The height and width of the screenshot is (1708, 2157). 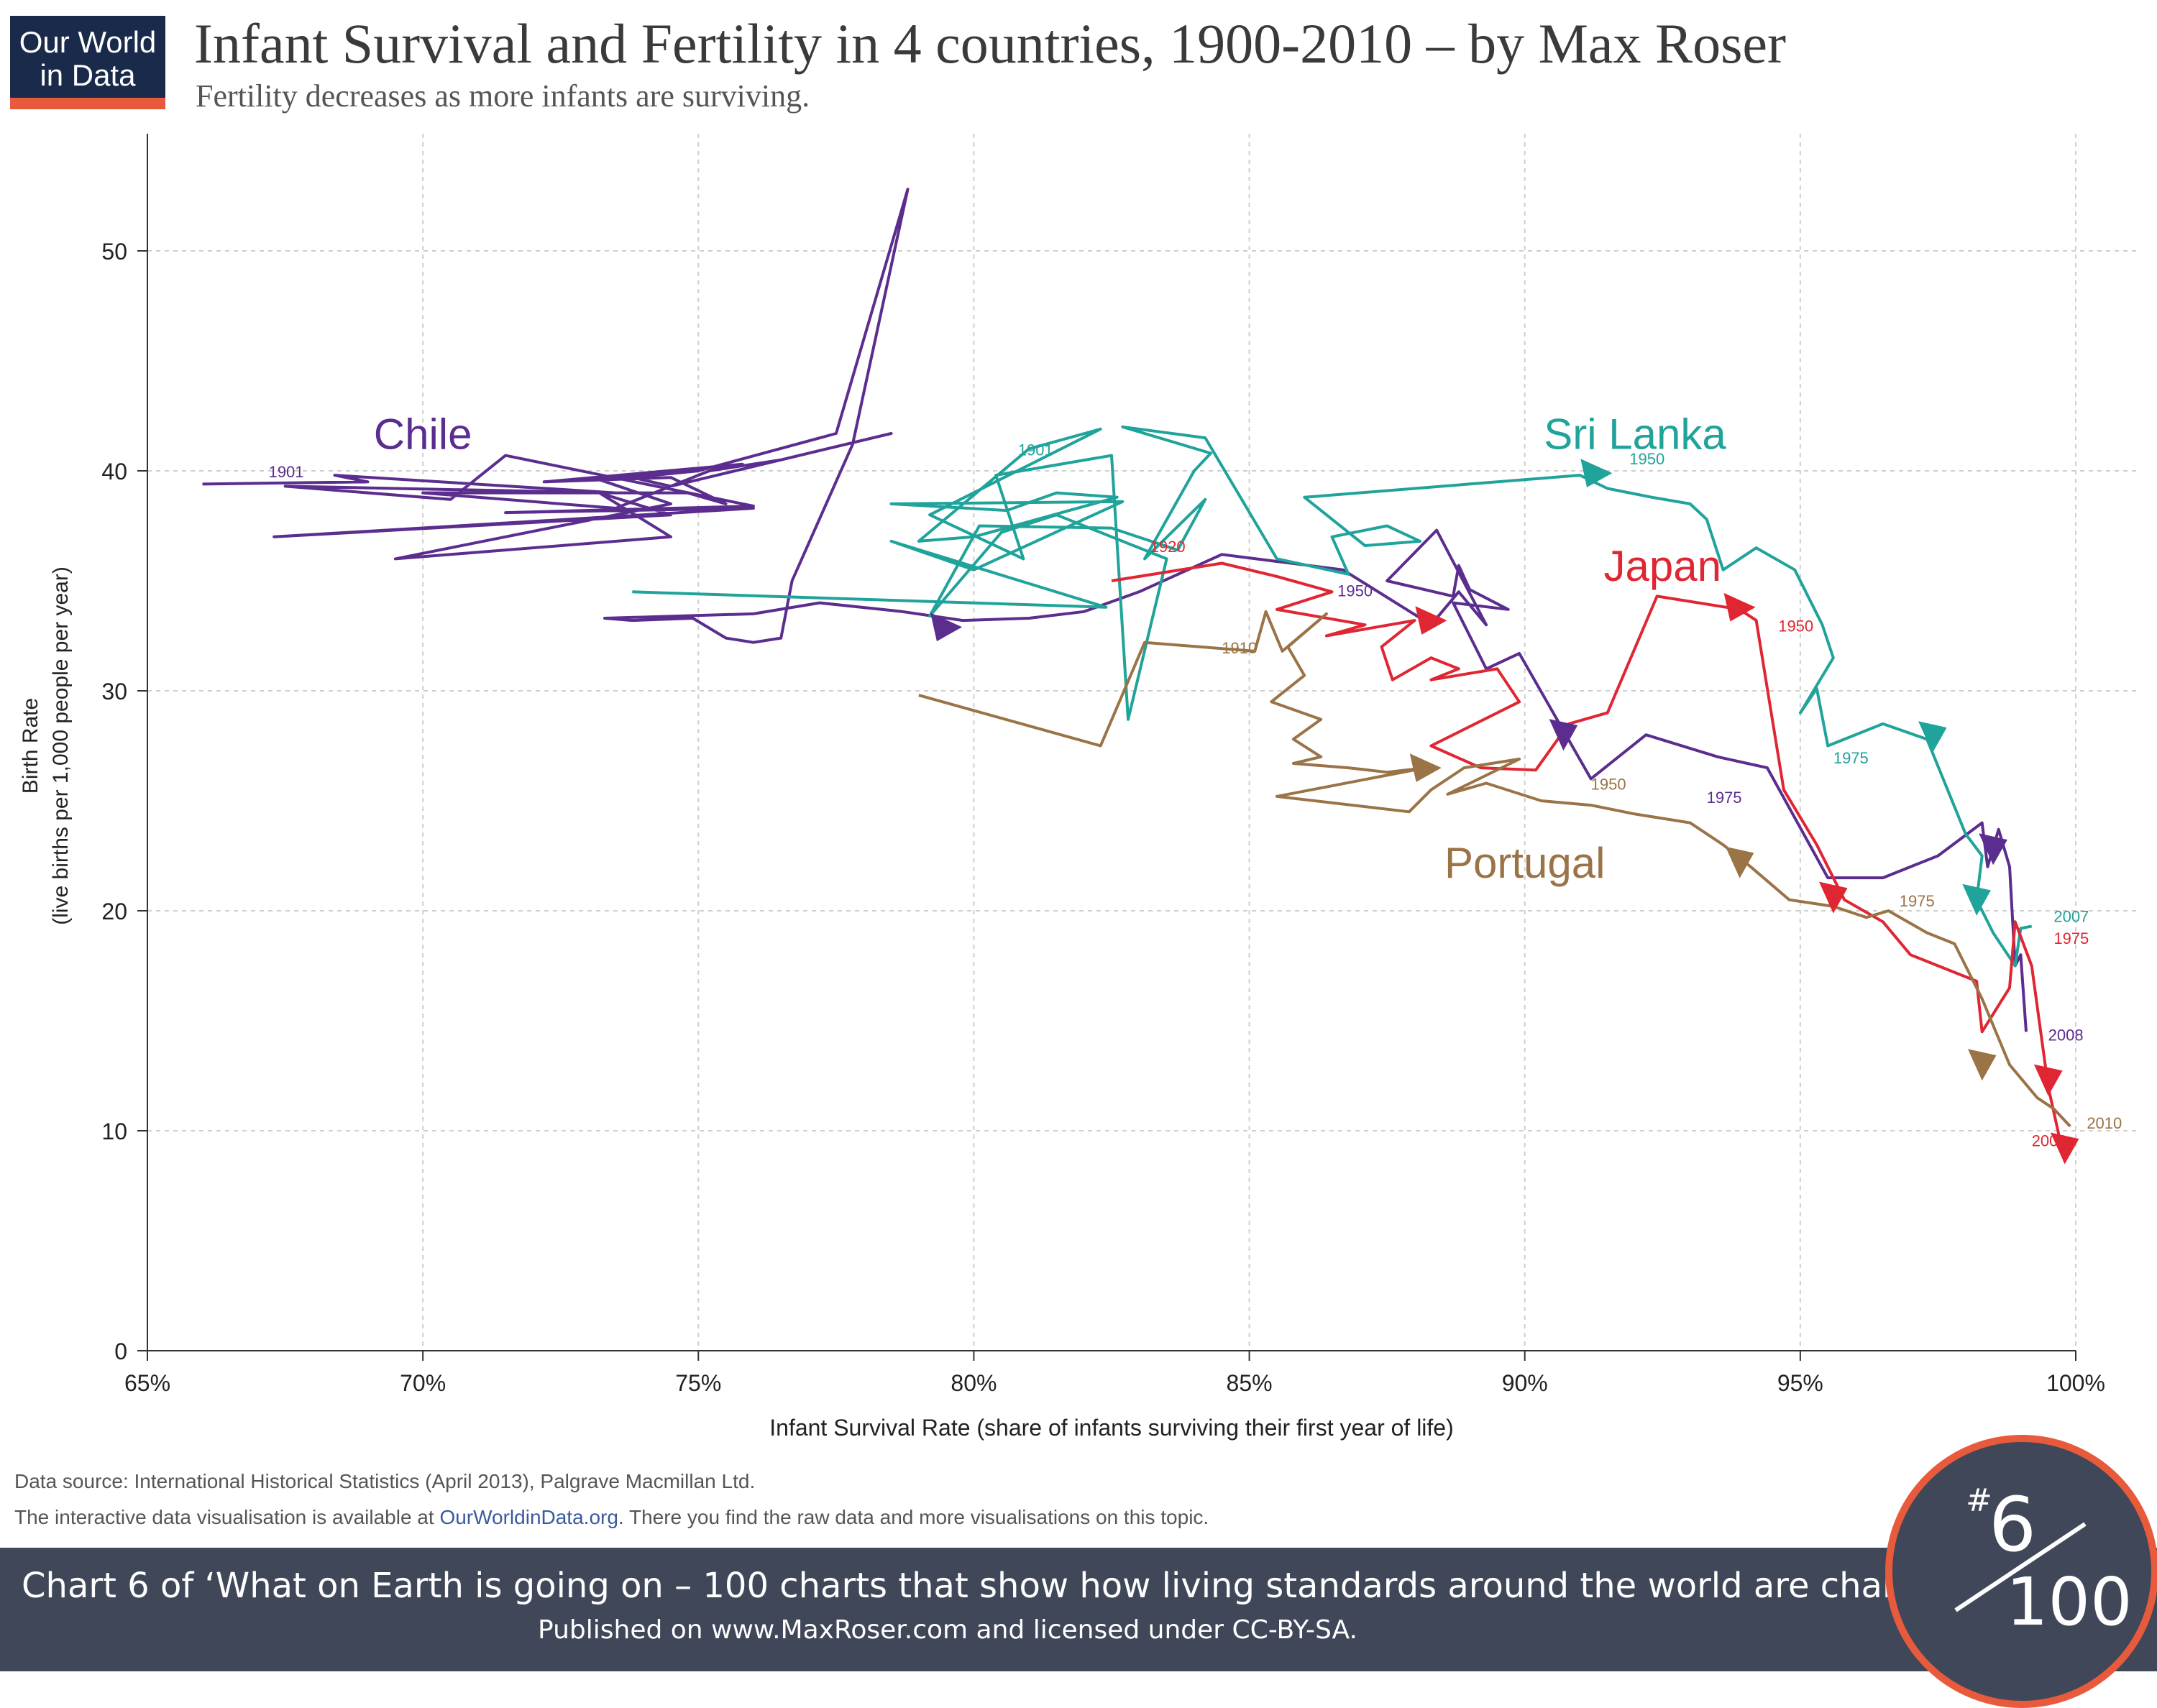 I want to click on x-tick-label: 95%, so click(x=1800, y=1383).